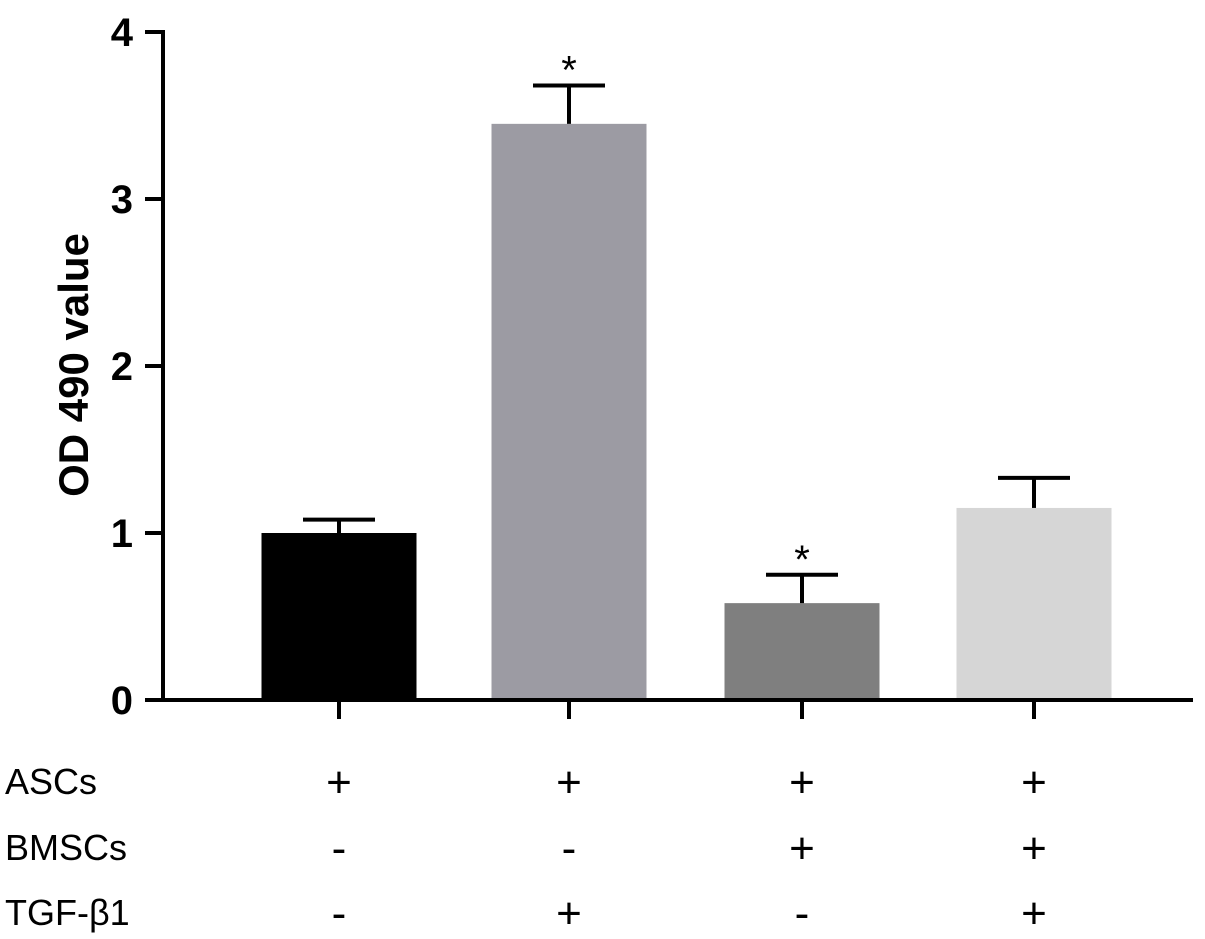 The height and width of the screenshot is (939, 1205). I want to click on condition-mark-r3-c3: -, so click(802, 913).